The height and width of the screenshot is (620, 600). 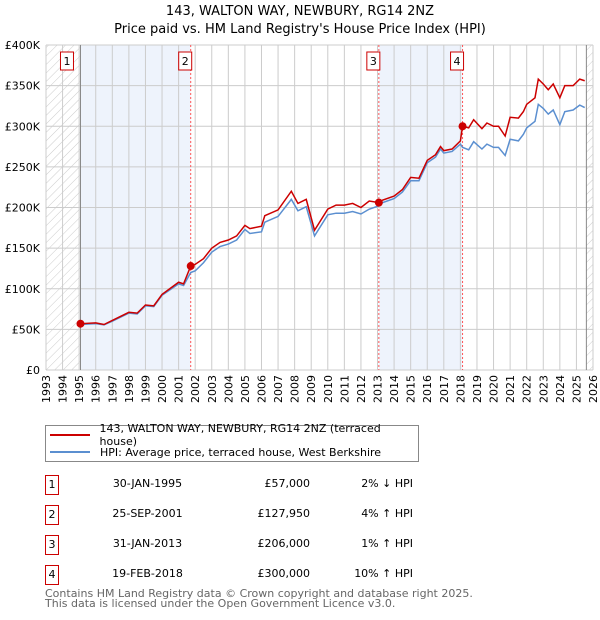 What do you see at coordinates (23, 248) in the screenshot?
I see `y-tick-label: £150K` at bounding box center [23, 248].